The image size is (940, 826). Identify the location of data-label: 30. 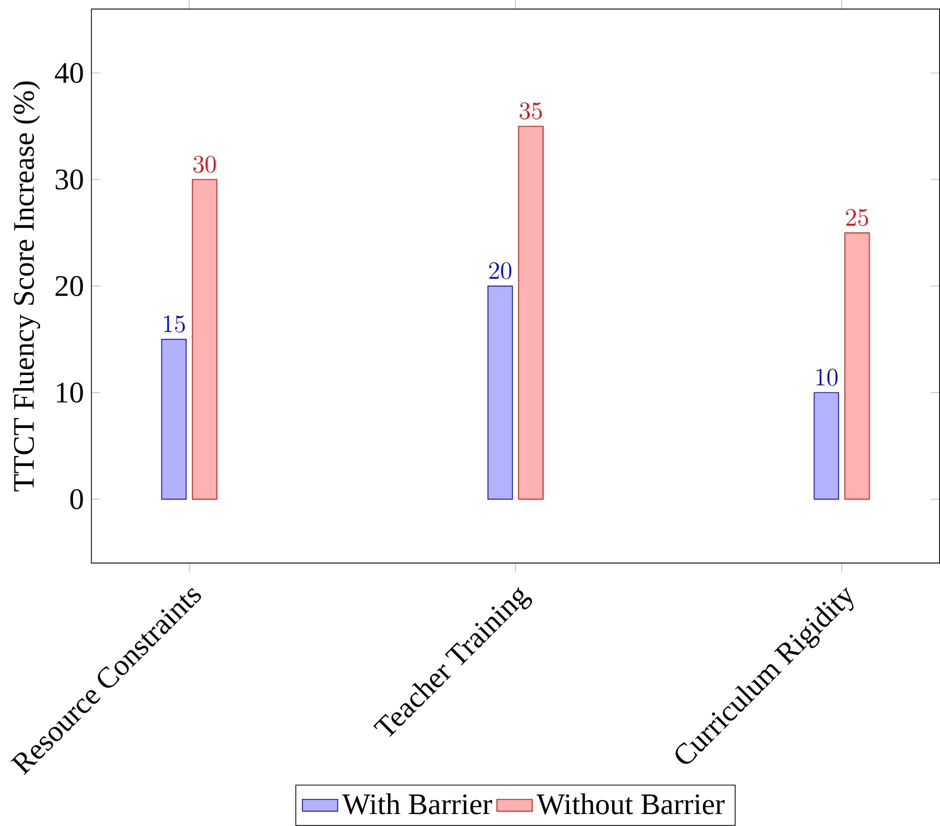
(204, 164).